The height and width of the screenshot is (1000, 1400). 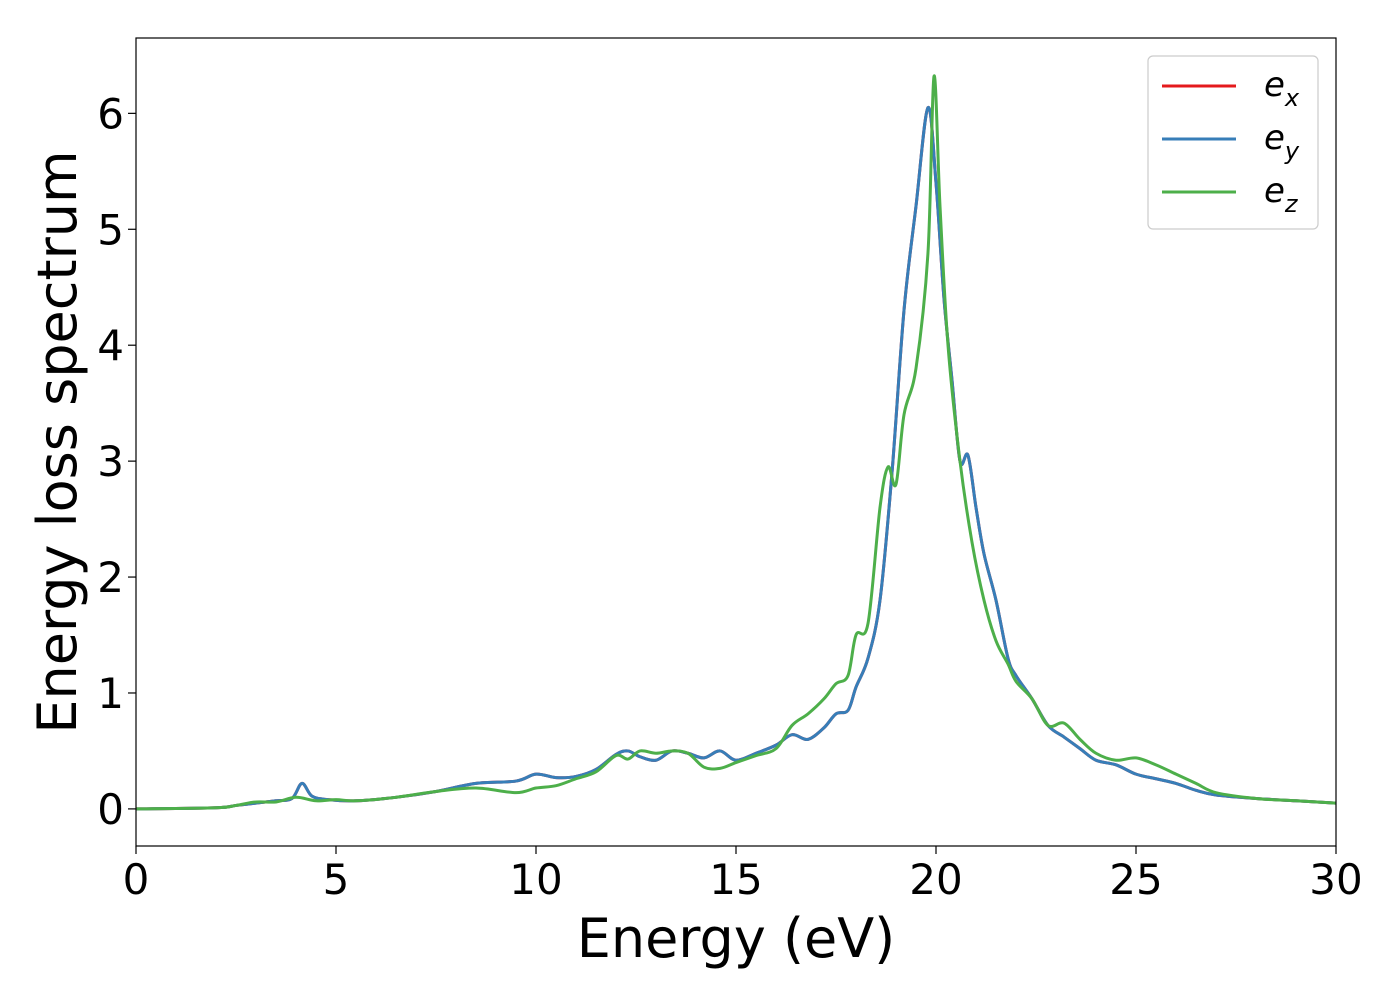 What do you see at coordinates (735, 879) in the screenshot?
I see `x-tick-label: 15` at bounding box center [735, 879].